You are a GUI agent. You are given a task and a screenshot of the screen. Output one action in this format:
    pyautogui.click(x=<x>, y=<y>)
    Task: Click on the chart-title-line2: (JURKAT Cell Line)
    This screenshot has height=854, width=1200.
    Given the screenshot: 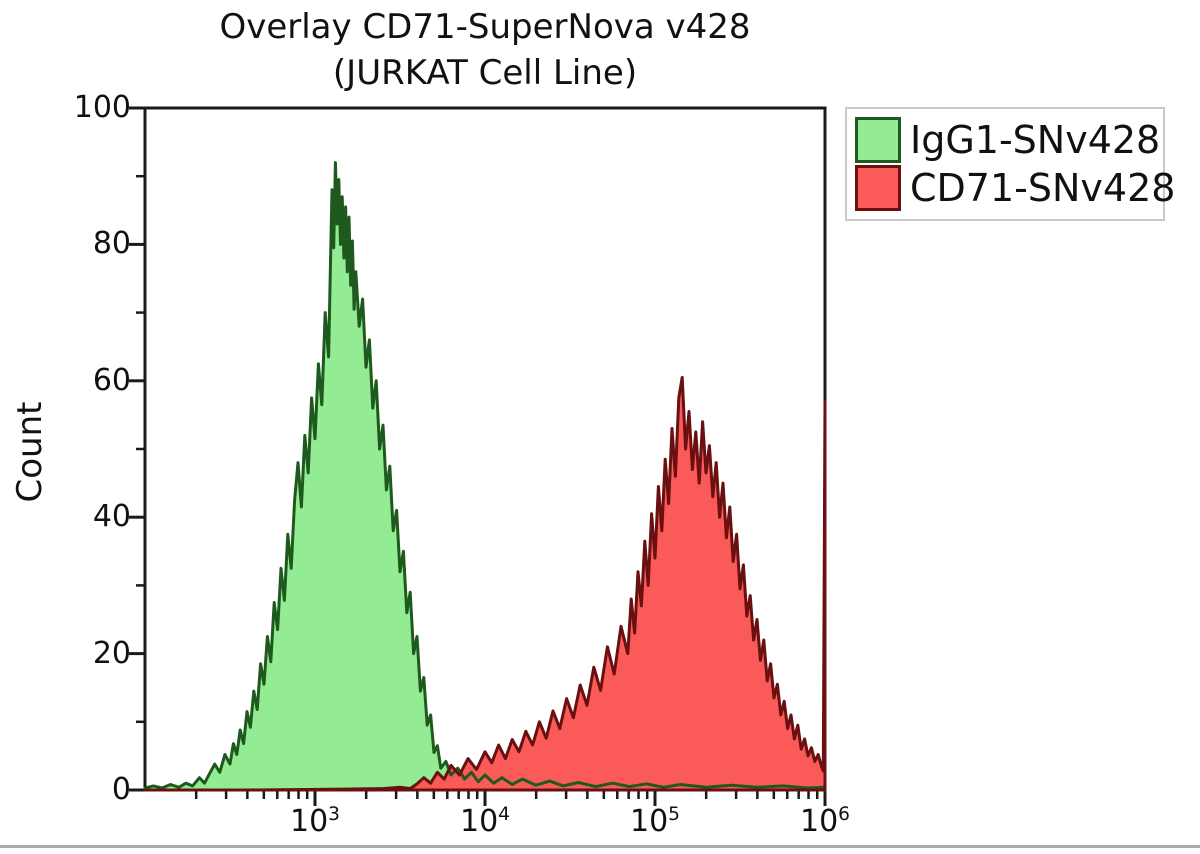 What is the action you would take?
    pyautogui.click(x=485, y=73)
    